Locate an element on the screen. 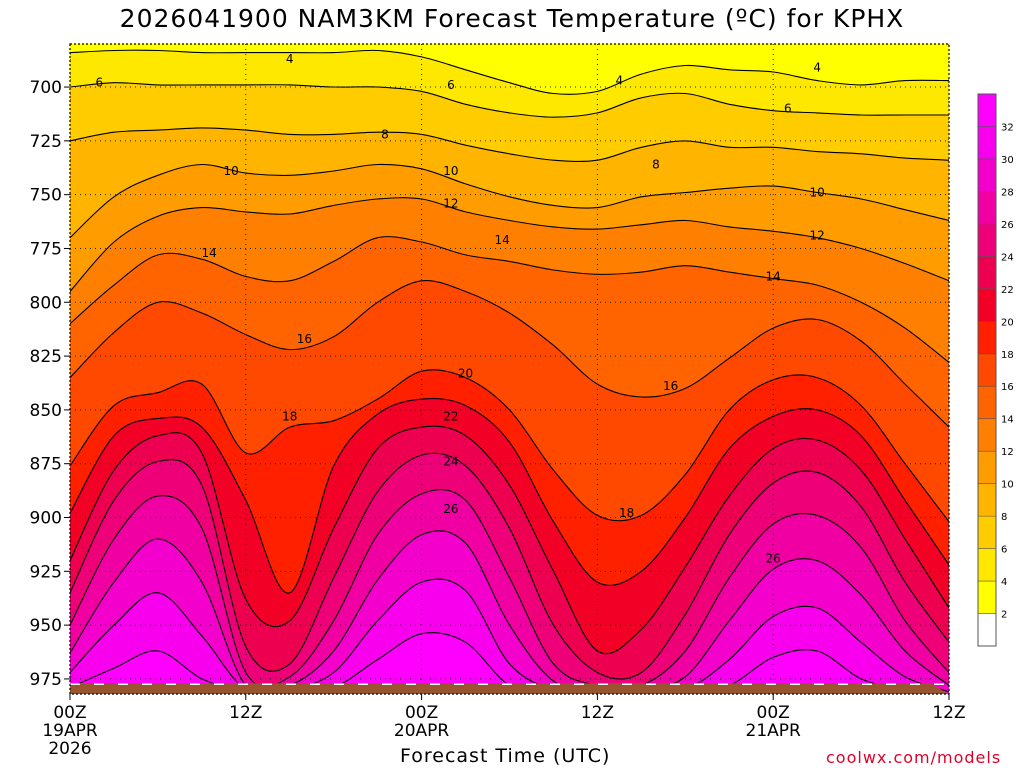 Image resolution: width=1024 pixels, height=768 pixels. y-tick-label: 925 is located at coordinates (46, 572).